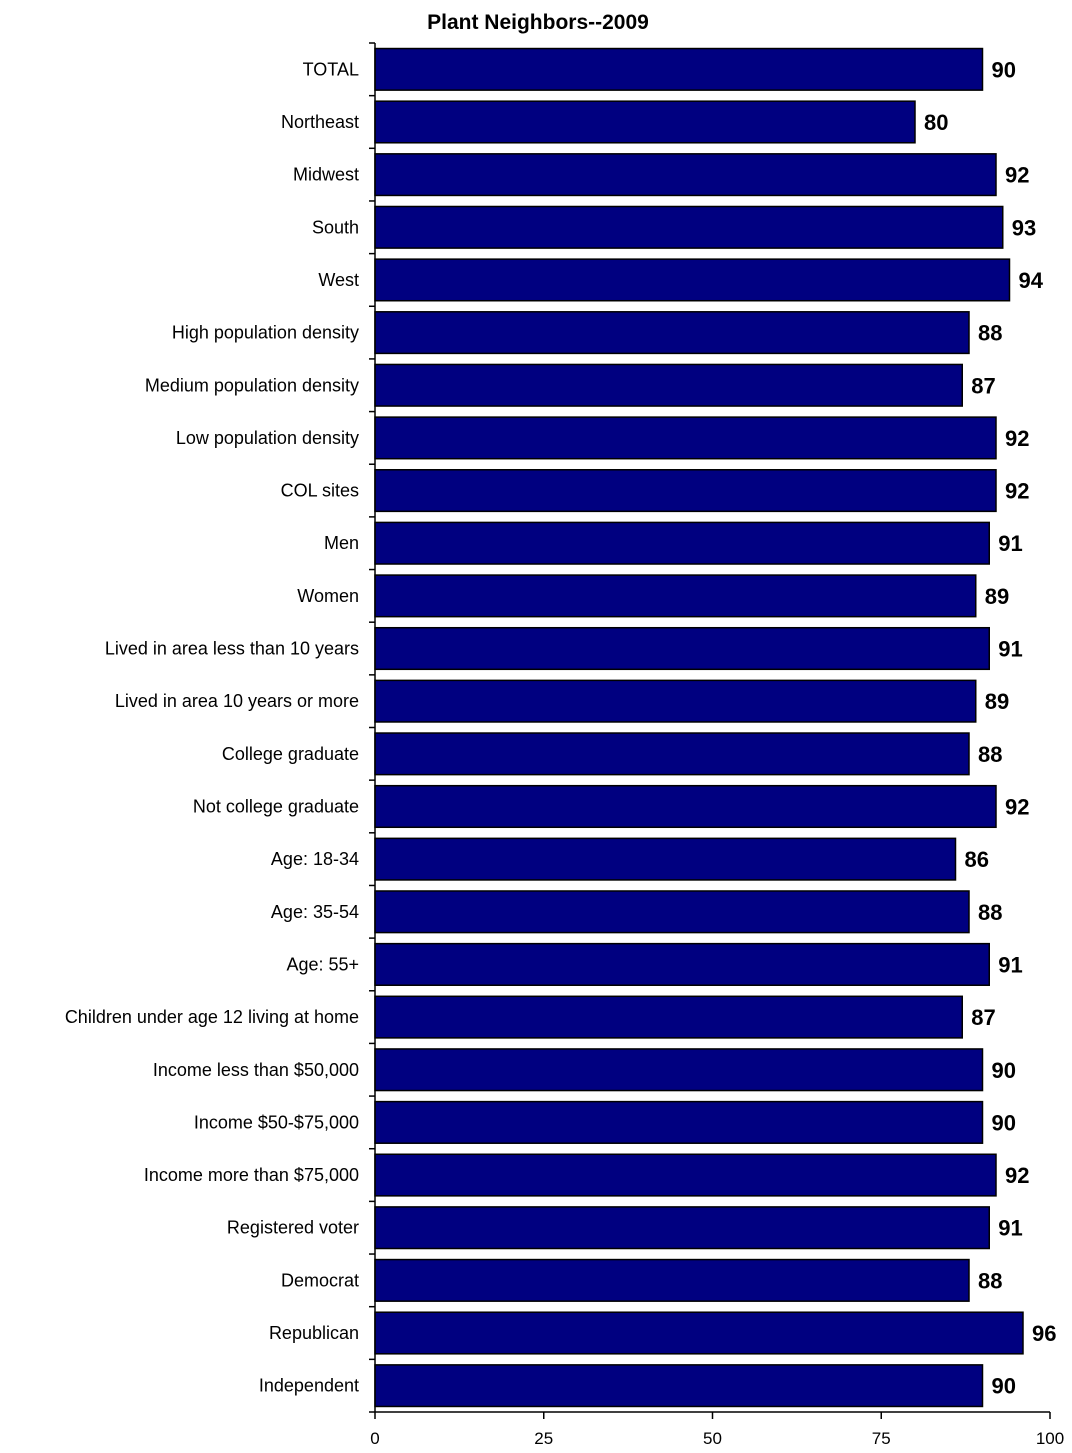 This screenshot has width=1072, height=1453. I want to click on x-tick-label: 0, so click(374, 1438).